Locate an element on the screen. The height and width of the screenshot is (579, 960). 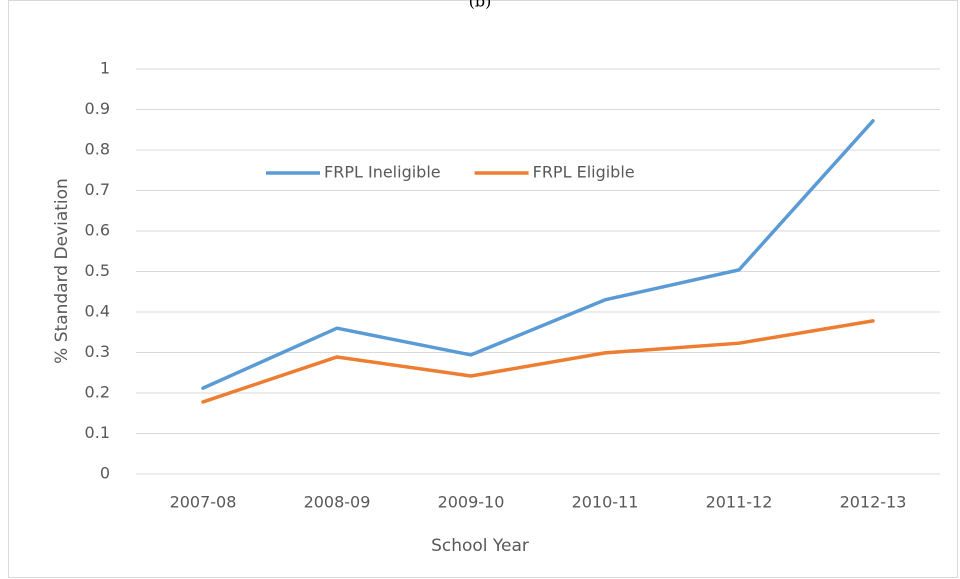
legend-label: FRPL Eligible is located at coordinates (584, 172).